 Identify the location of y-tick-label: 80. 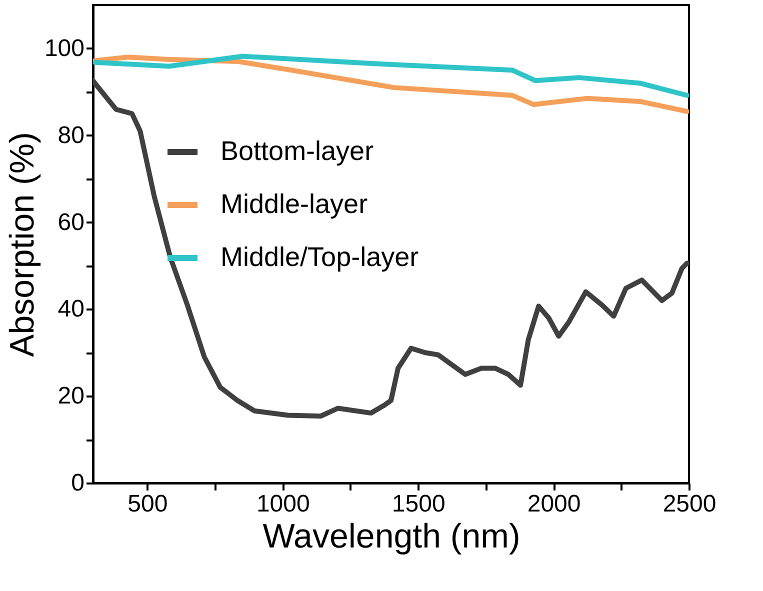
(71, 135).